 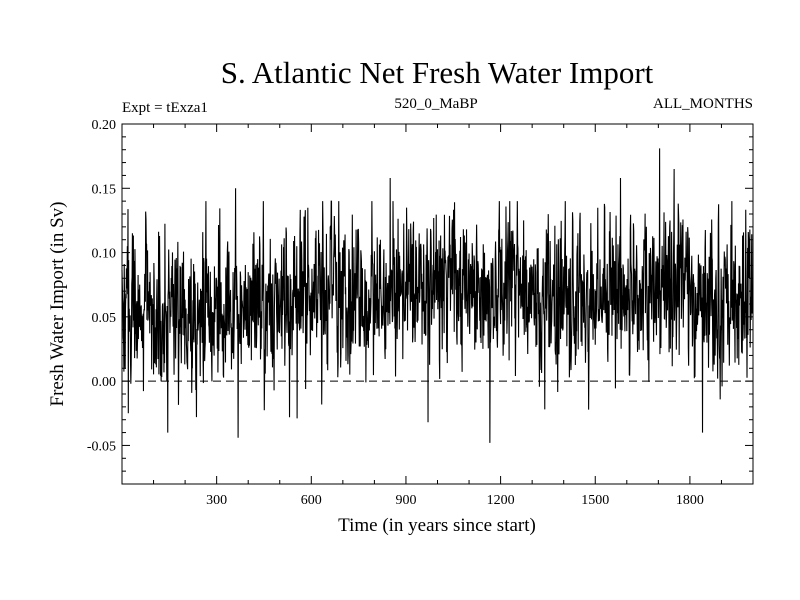 What do you see at coordinates (311, 500) in the screenshot?
I see `x-tick-label: 600` at bounding box center [311, 500].